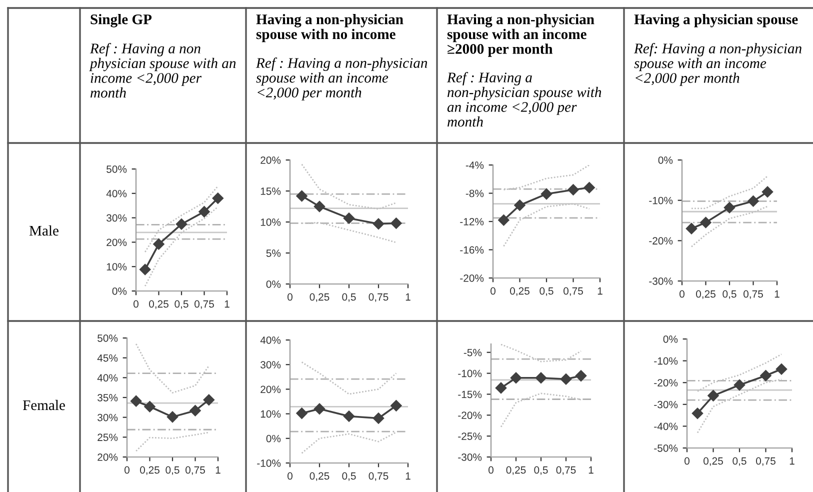  What do you see at coordinates (342, 79) in the screenshot?
I see `chart-subtitle: Ref : Having a non-physician spouse with an income <2,000 per month` at bounding box center [342, 79].